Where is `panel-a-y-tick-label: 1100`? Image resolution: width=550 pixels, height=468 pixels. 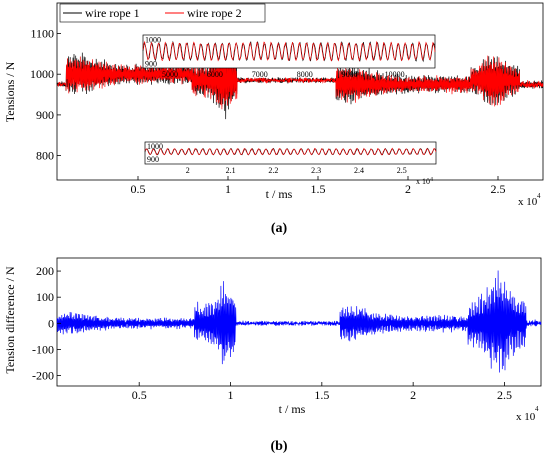 panel-a-y-tick-label: 1100 is located at coordinates (42, 34).